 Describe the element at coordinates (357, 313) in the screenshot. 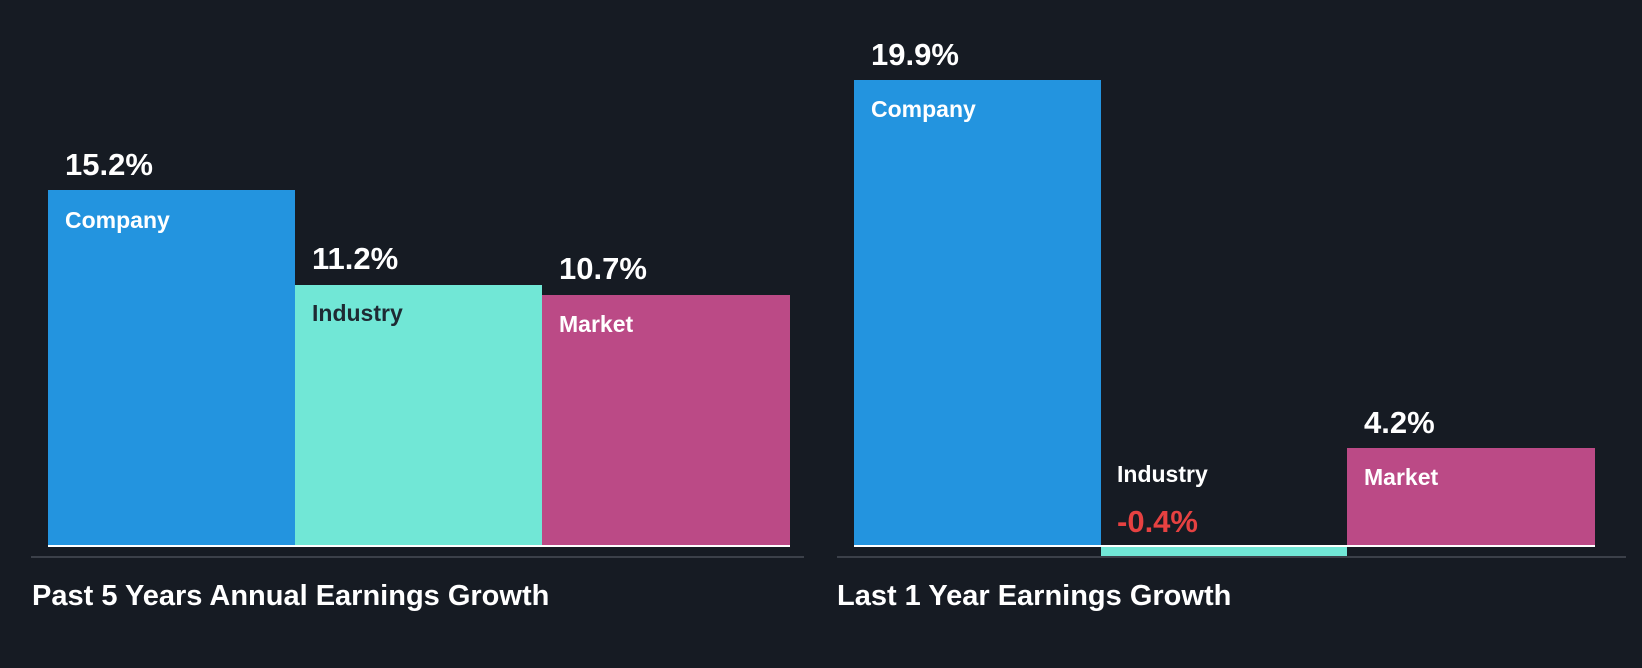

I see `industry-label: Industry` at that location.